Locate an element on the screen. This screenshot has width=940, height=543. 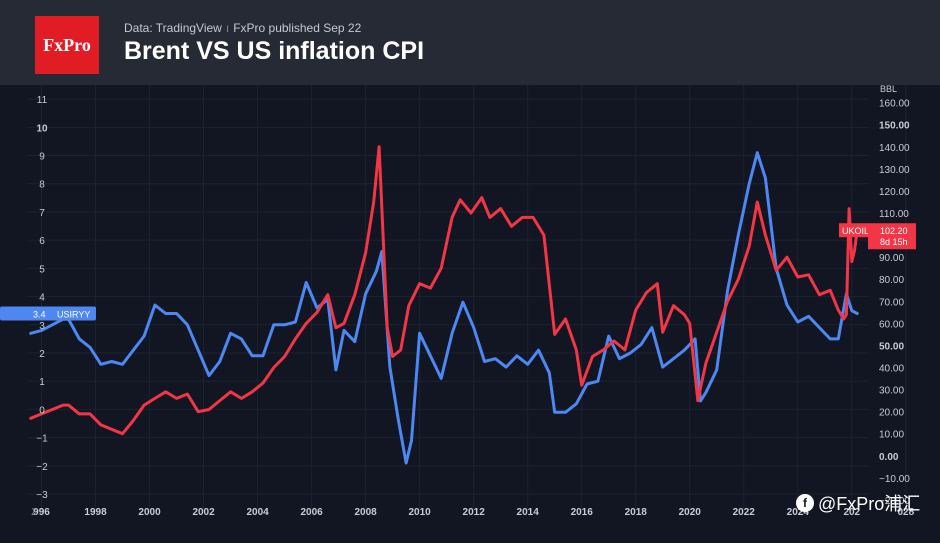
right-tick-label: 70.00 is located at coordinates (891, 302).